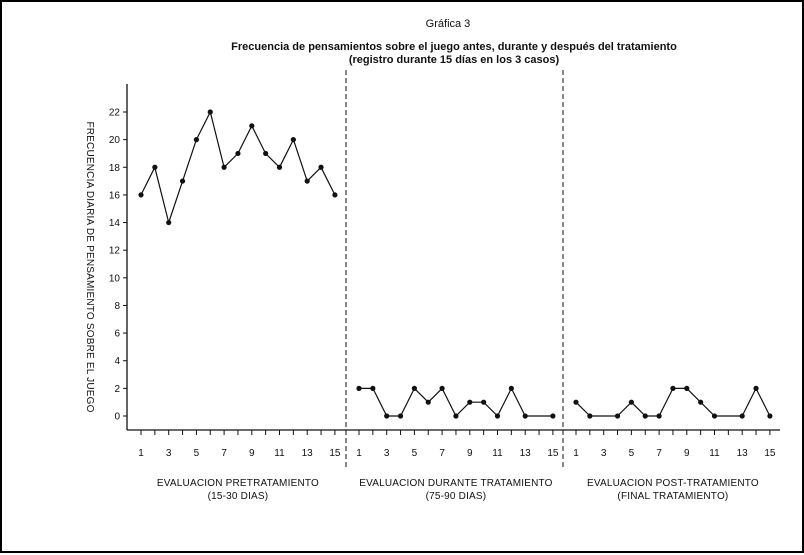  What do you see at coordinates (632, 453) in the screenshot?
I see `x-tick-label-3-5: 5` at bounding box center [632, 453].